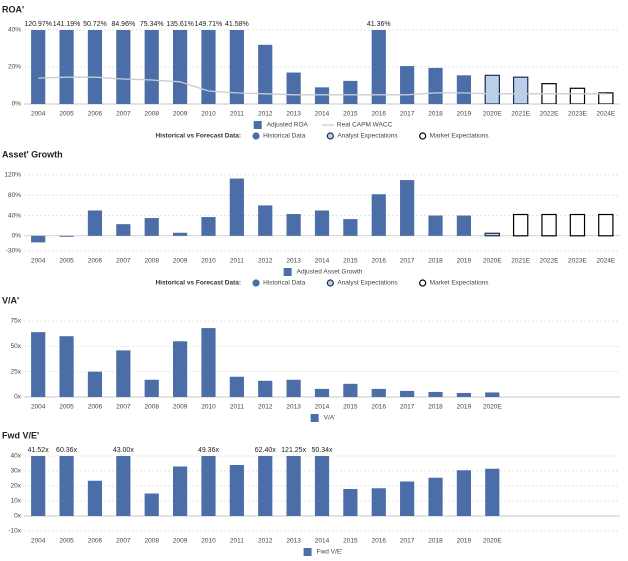 The width and height of the screenshot is (628, 561). What do you see at coordinates (379, 24) in the screenshot?
I see `data-label: 41.36%` at bounding box center [379, 24].